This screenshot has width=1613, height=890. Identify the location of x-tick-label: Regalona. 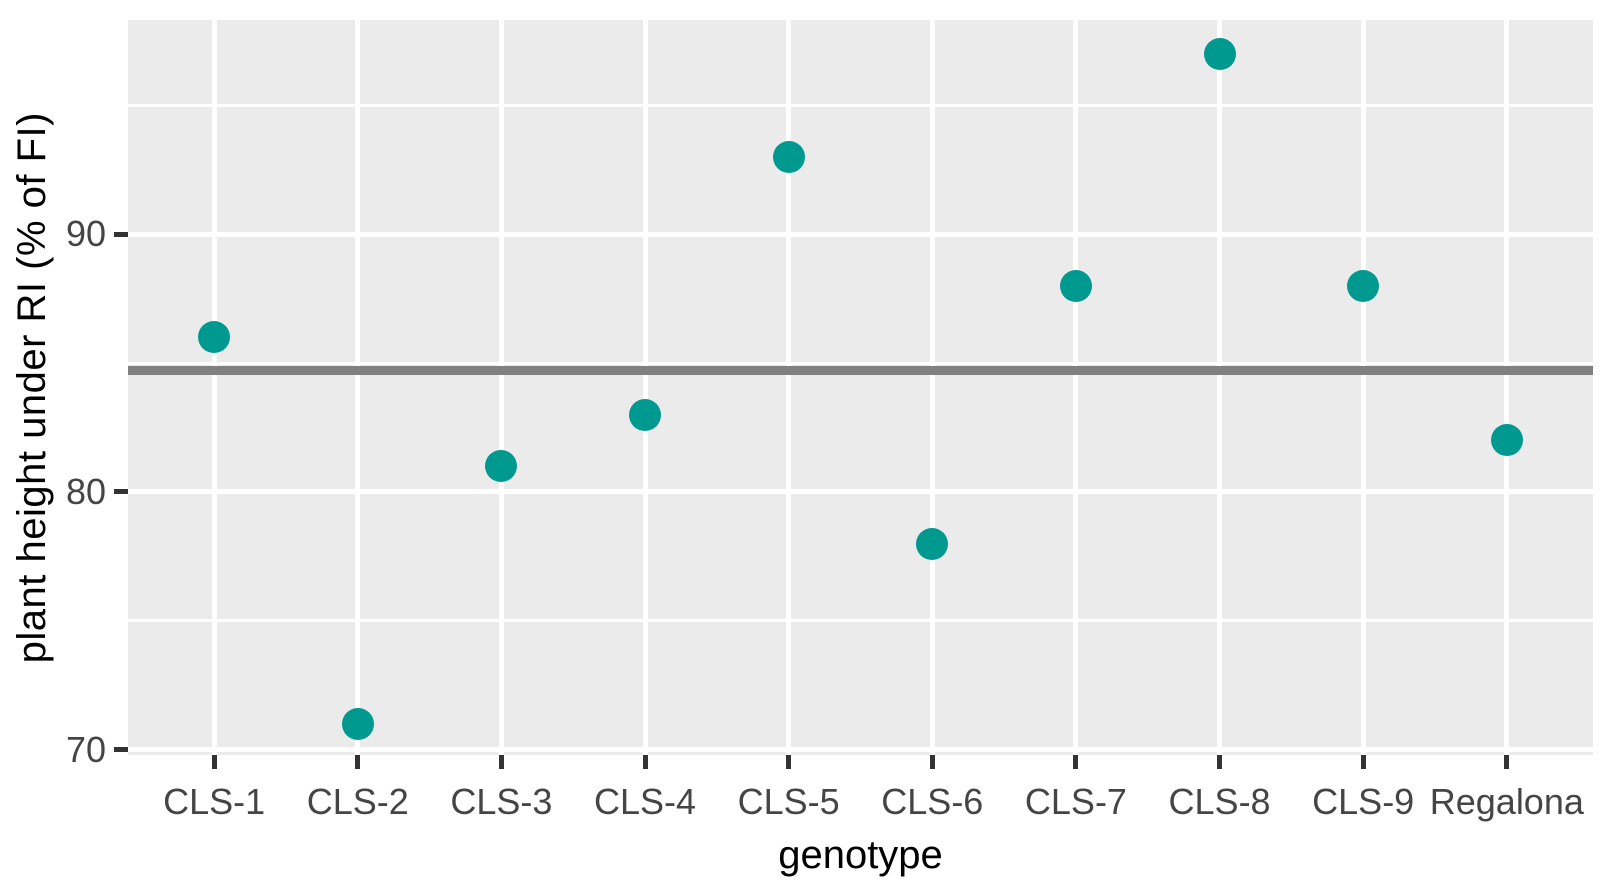
(1506, 801).